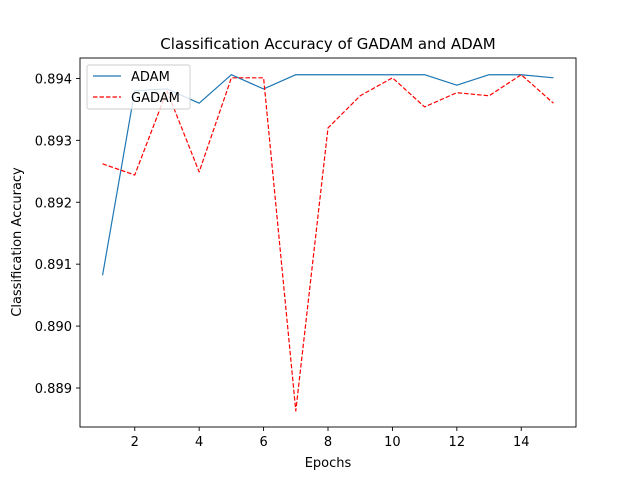 Image resolution: width=640 pixels, height=480 pixels. Describe the element at coordinates (53, 327) in the screenshot. I see `y-tick-label: 0.890` at that location.